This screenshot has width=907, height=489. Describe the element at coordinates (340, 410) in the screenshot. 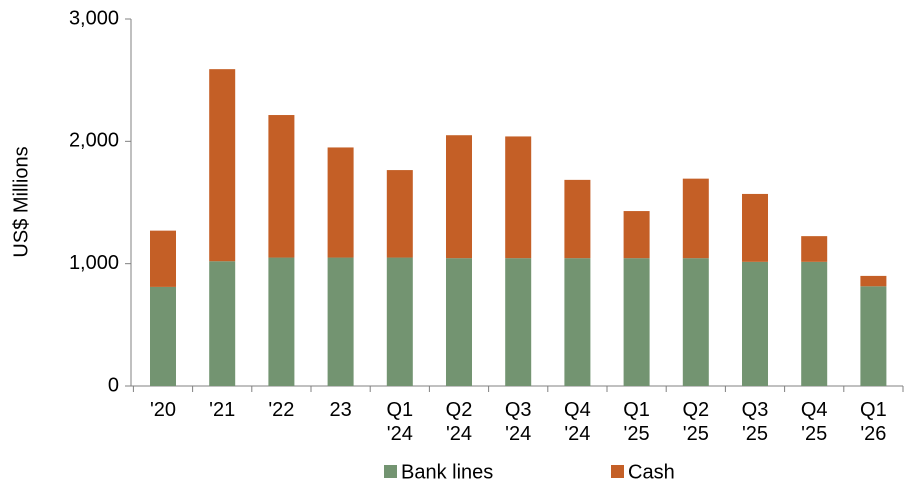

I see `x-tick-label: 23` at that location.